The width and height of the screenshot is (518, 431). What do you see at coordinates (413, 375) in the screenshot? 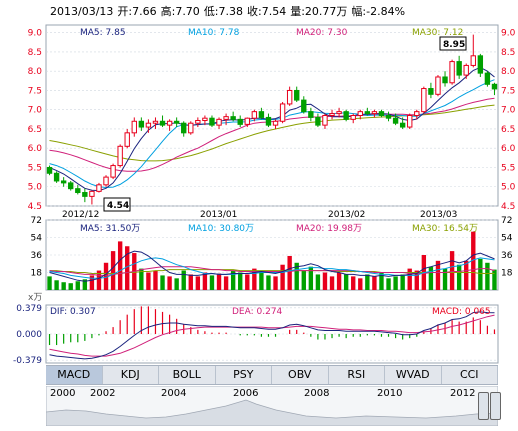
I see `tab-wvad: WVAD` at bounding box center [413, 375].